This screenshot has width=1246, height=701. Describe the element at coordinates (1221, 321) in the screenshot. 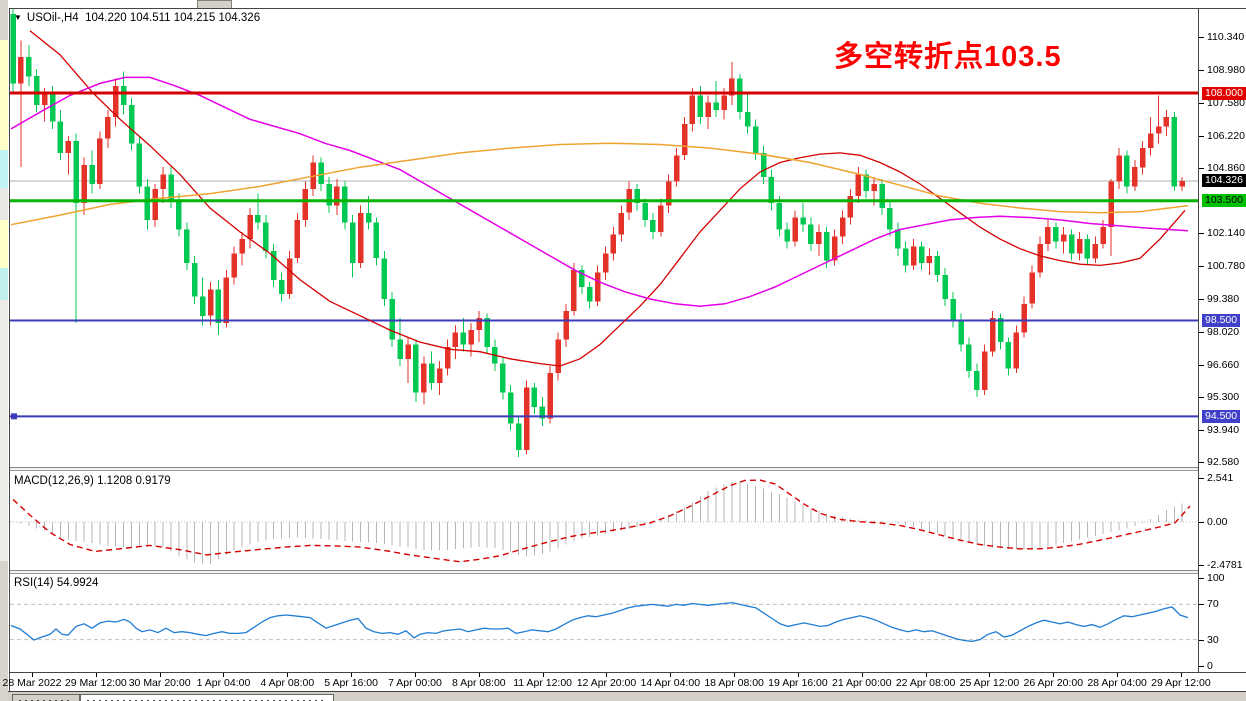

I see `price-badge: 98.500` at that location.